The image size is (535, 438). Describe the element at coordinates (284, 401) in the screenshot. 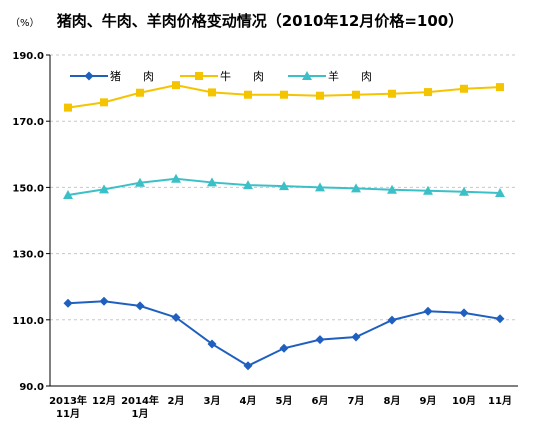

I see `x-tick-label: 5月` at that location.